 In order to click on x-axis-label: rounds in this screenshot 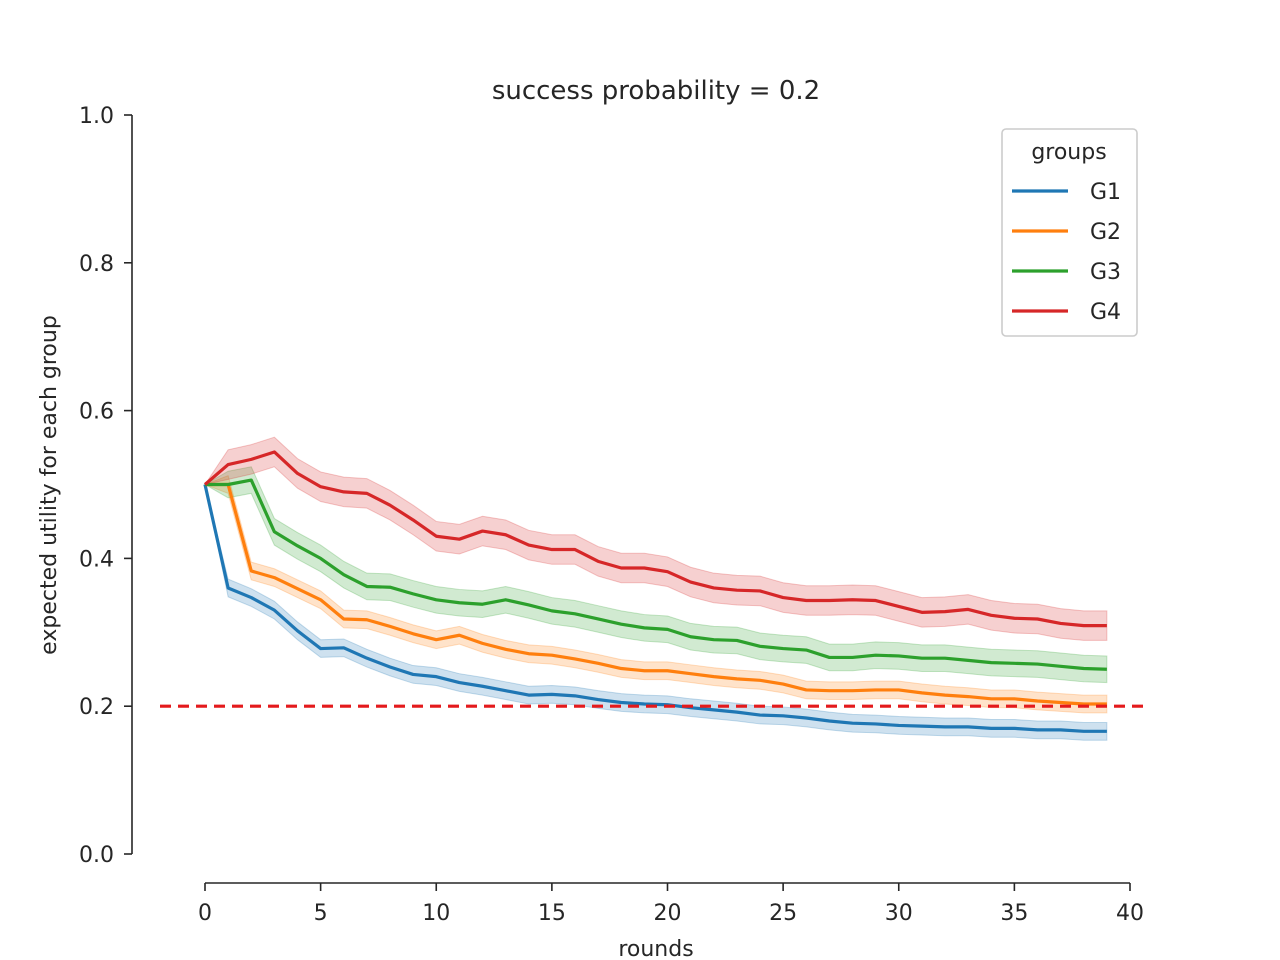, I will do `click(655, 948)`.